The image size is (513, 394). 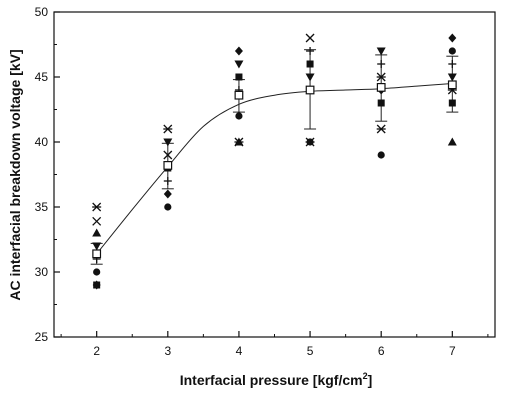 I want to click on x-axis-label-sup: 2, so click(x=365, y=376).